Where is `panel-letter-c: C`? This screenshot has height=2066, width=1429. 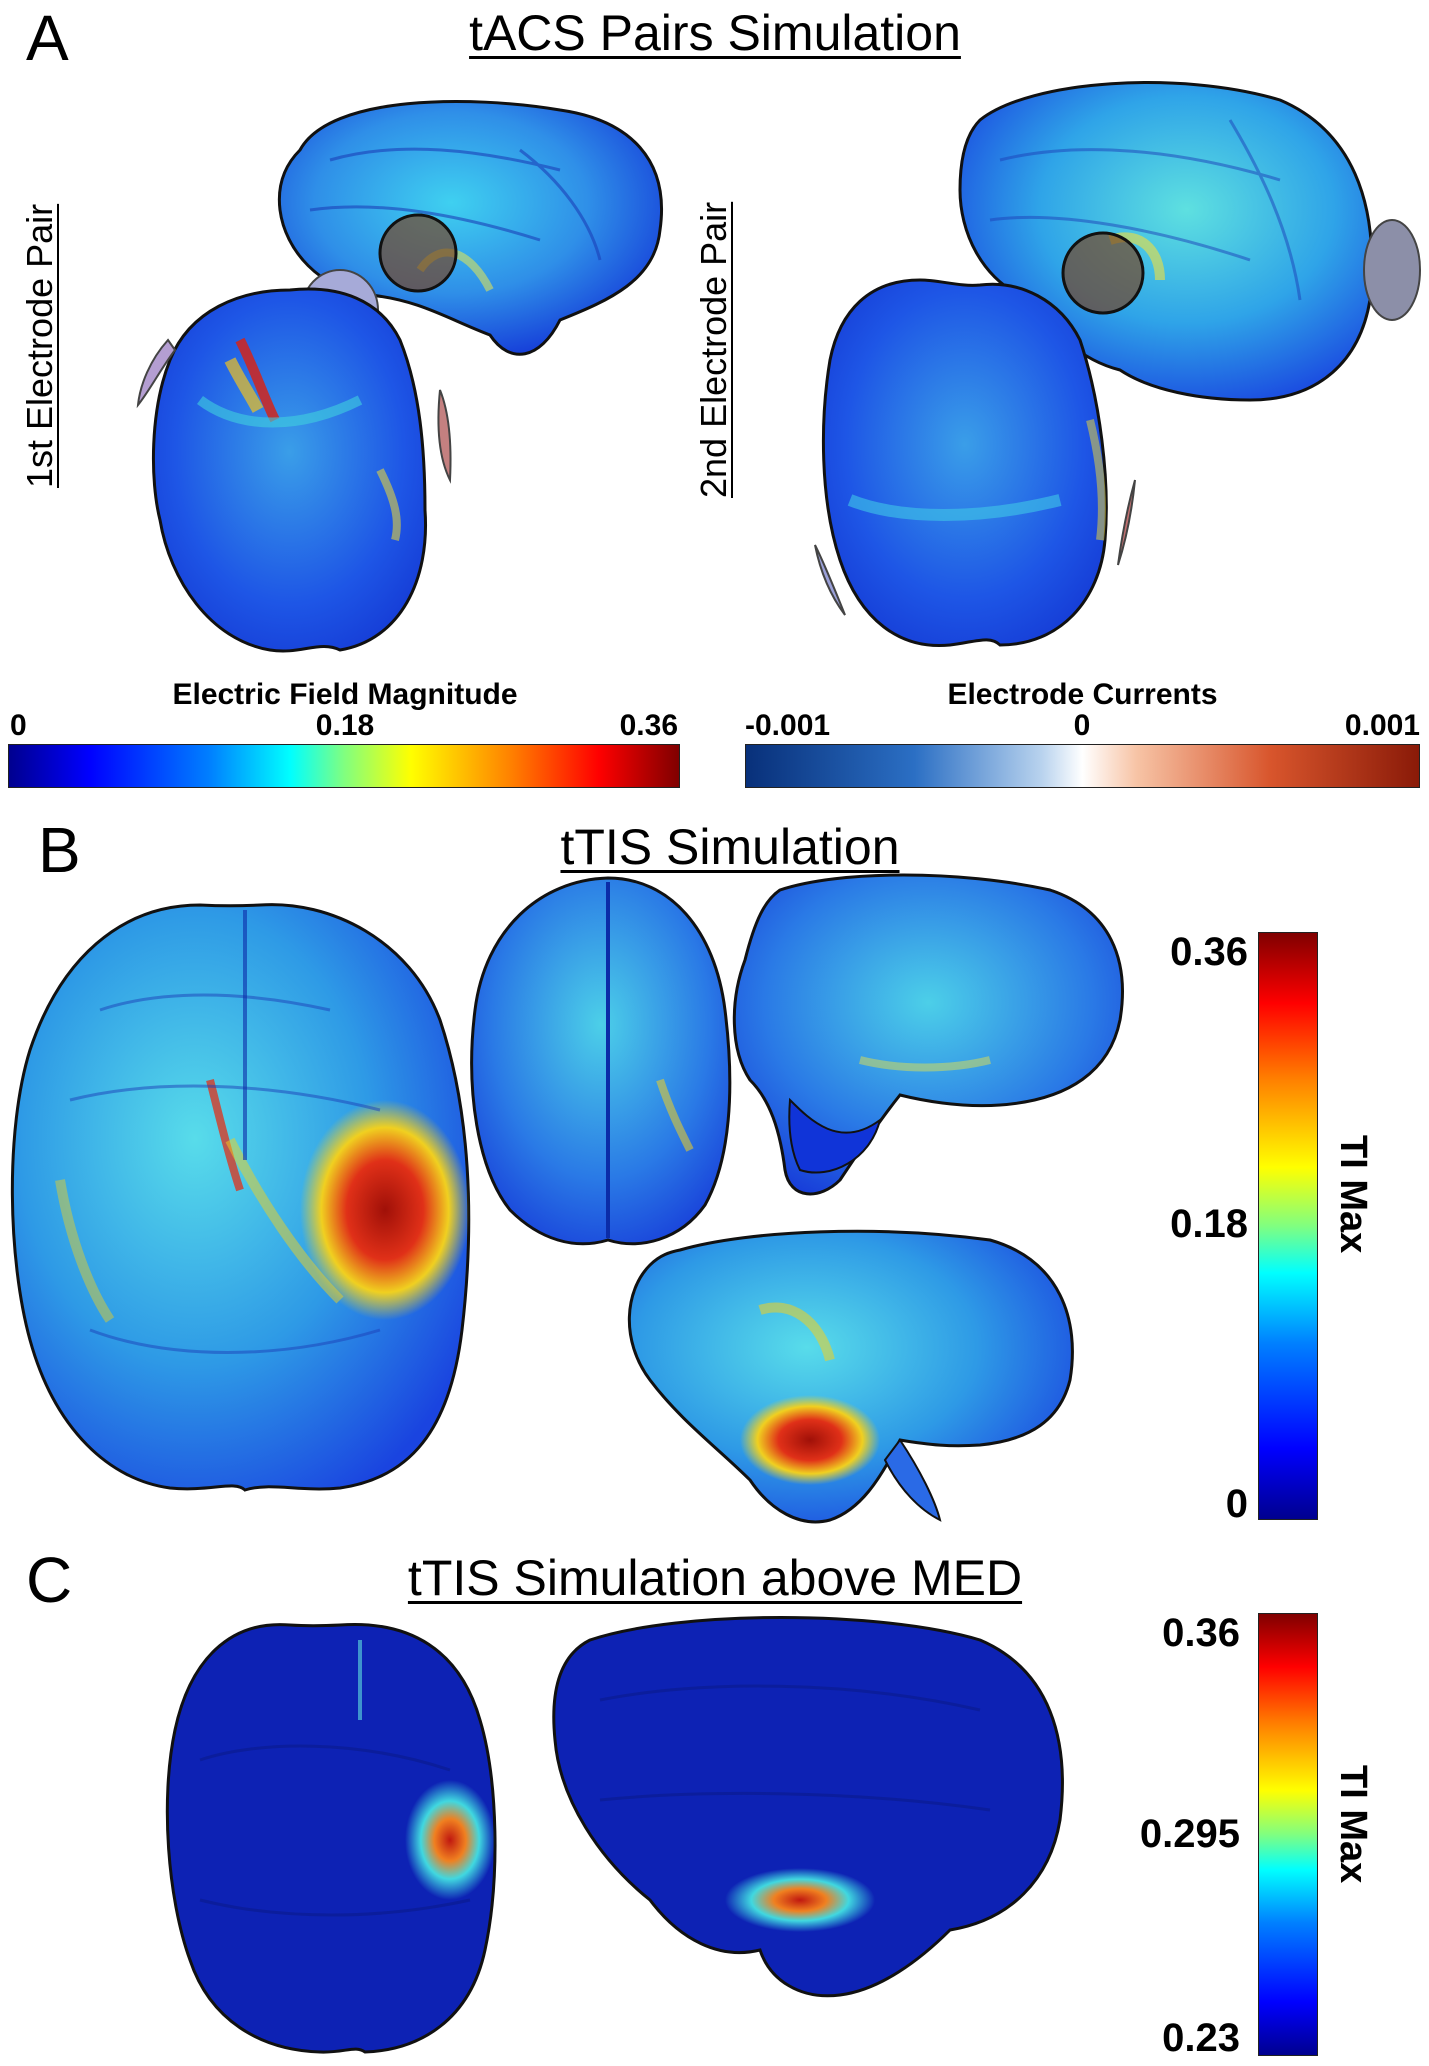 panel-letter-c: C is located at coordinates (49, 1580).